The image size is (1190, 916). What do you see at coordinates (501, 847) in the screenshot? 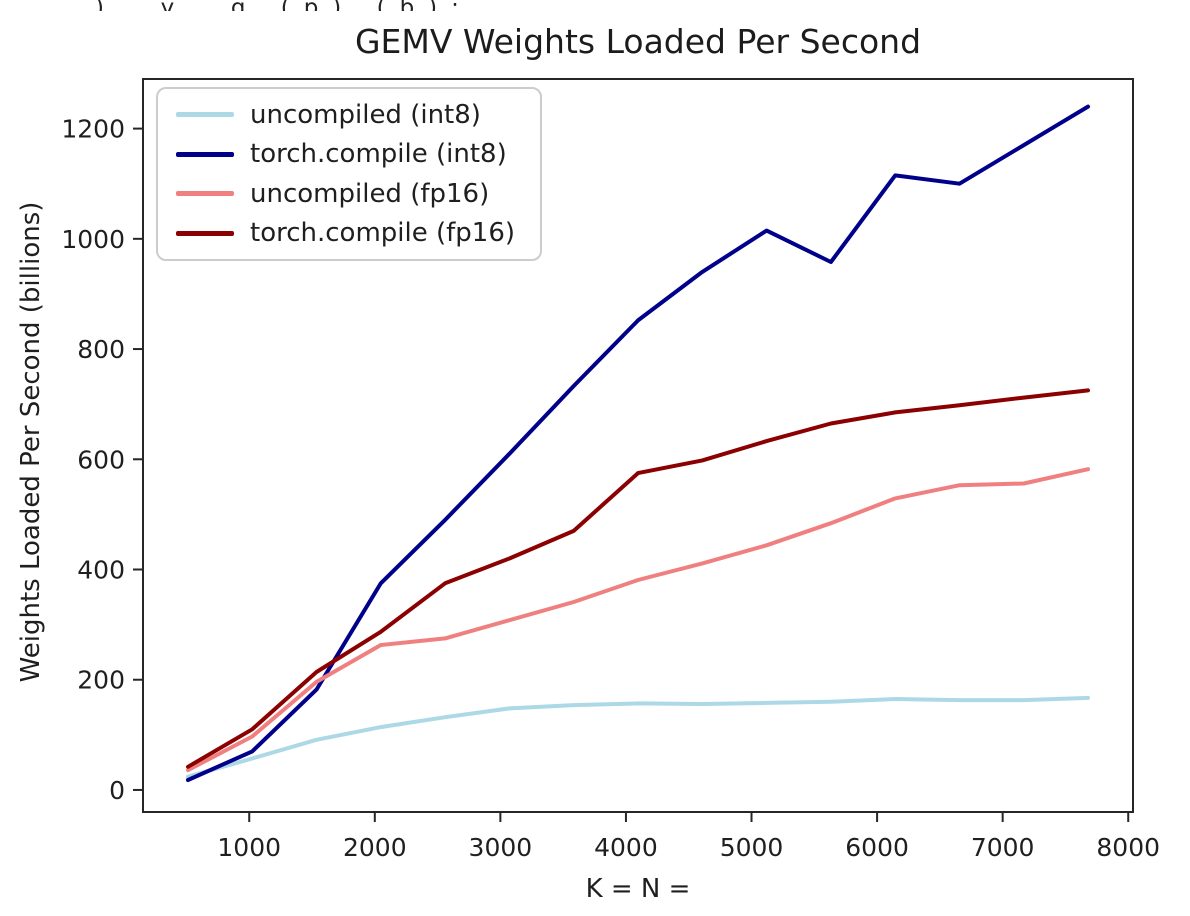
I see `x-tick-label: 3000` at bounding box center [501, 847].